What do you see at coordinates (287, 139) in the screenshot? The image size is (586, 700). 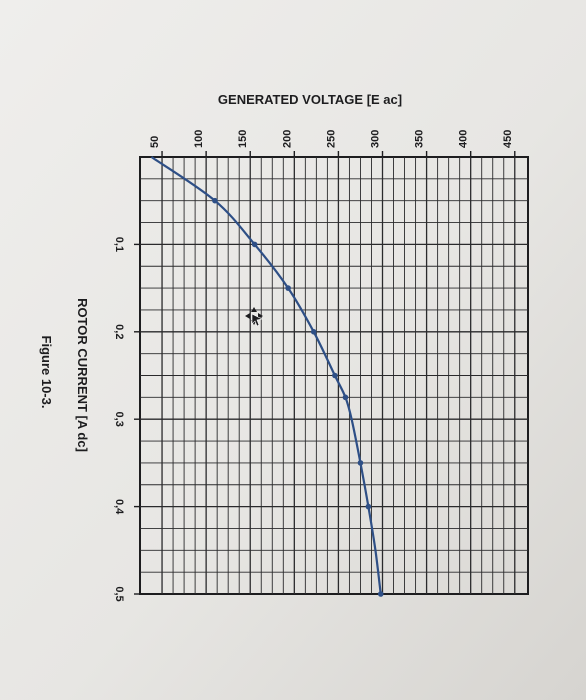 I see `y-tick-label: 200` at bounding box center [287, 139].